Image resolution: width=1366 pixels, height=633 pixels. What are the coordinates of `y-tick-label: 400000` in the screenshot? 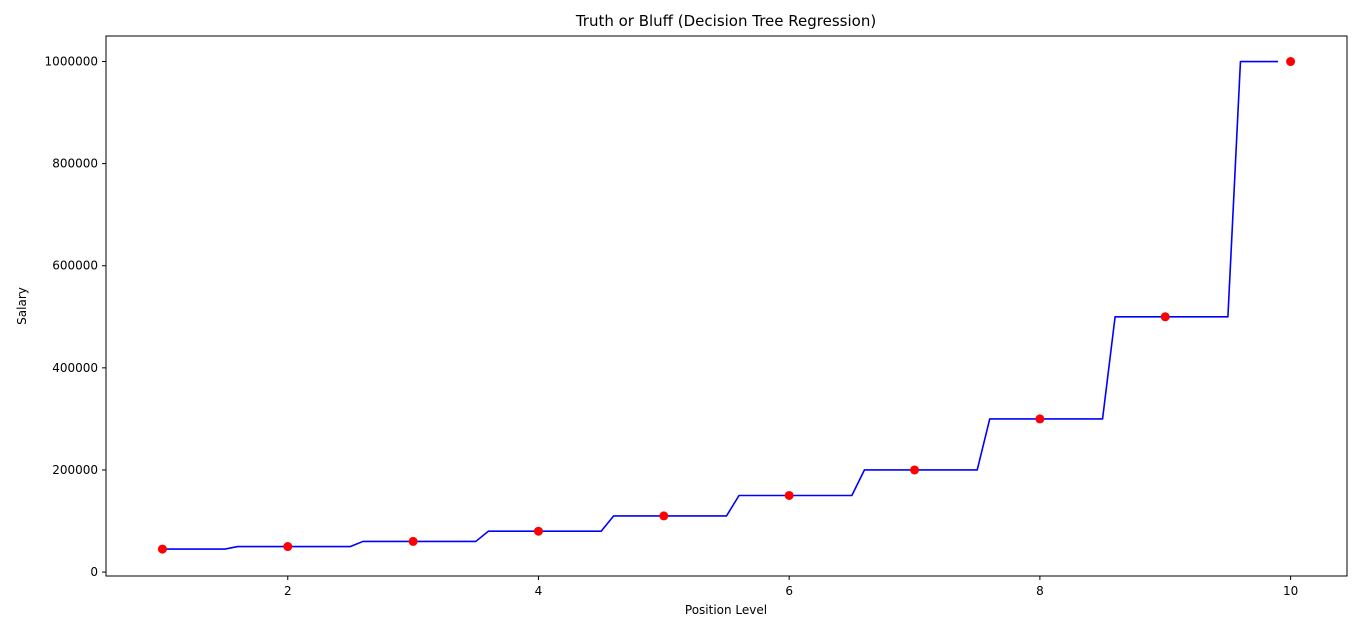 It's located at (75, 368).